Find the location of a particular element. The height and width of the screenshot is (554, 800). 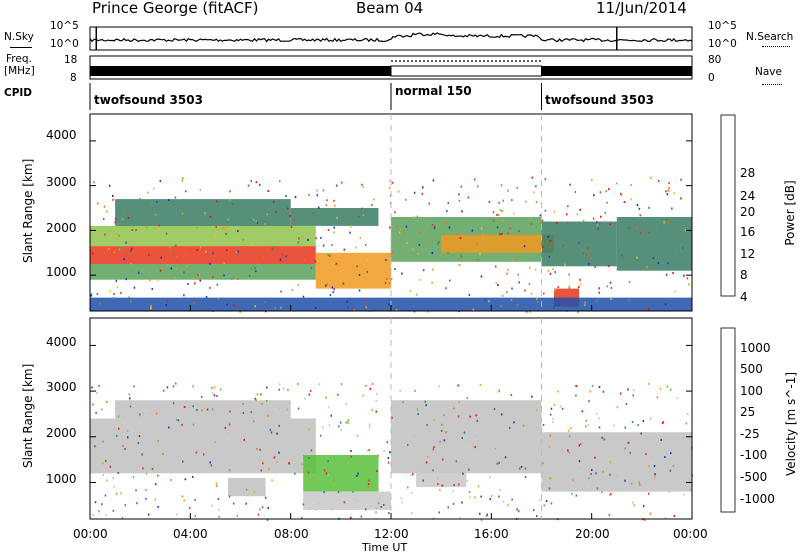

power-cbar-tick-16: 16 is located at coordinates (748, 232).